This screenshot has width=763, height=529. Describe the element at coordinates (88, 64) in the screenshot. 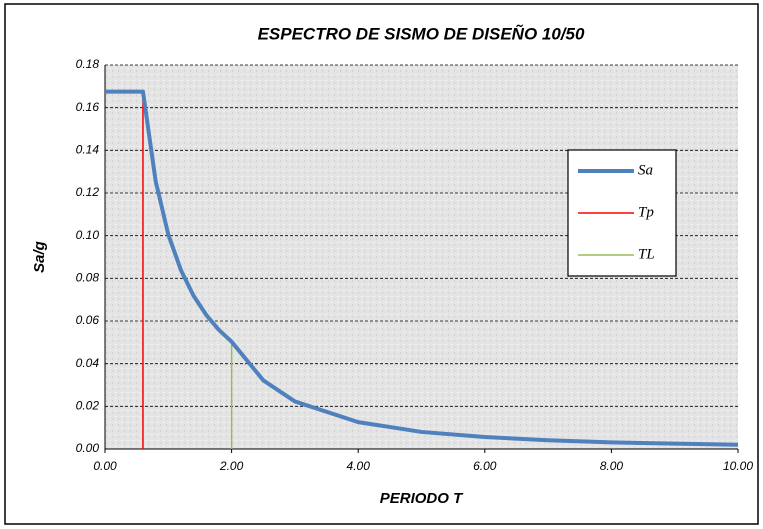

I see `y-tick-label: 0.18` at that location.